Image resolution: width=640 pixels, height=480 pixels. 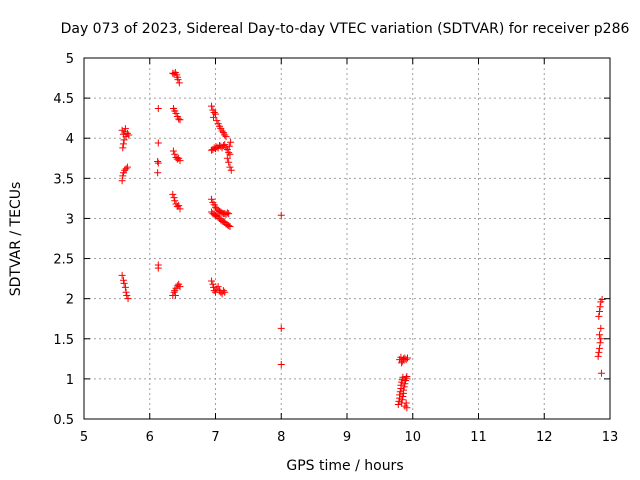 I want to click on x-tick-label: 9, so click(x=347, y=437).